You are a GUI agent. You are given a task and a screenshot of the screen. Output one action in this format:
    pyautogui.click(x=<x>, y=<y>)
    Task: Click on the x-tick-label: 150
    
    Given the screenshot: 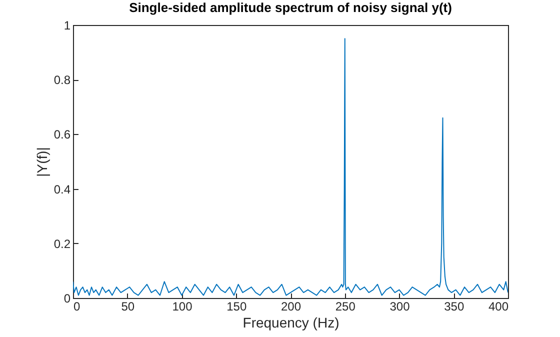 What is the action you would take?
    pyautogui.click(x=236, y=307)
    